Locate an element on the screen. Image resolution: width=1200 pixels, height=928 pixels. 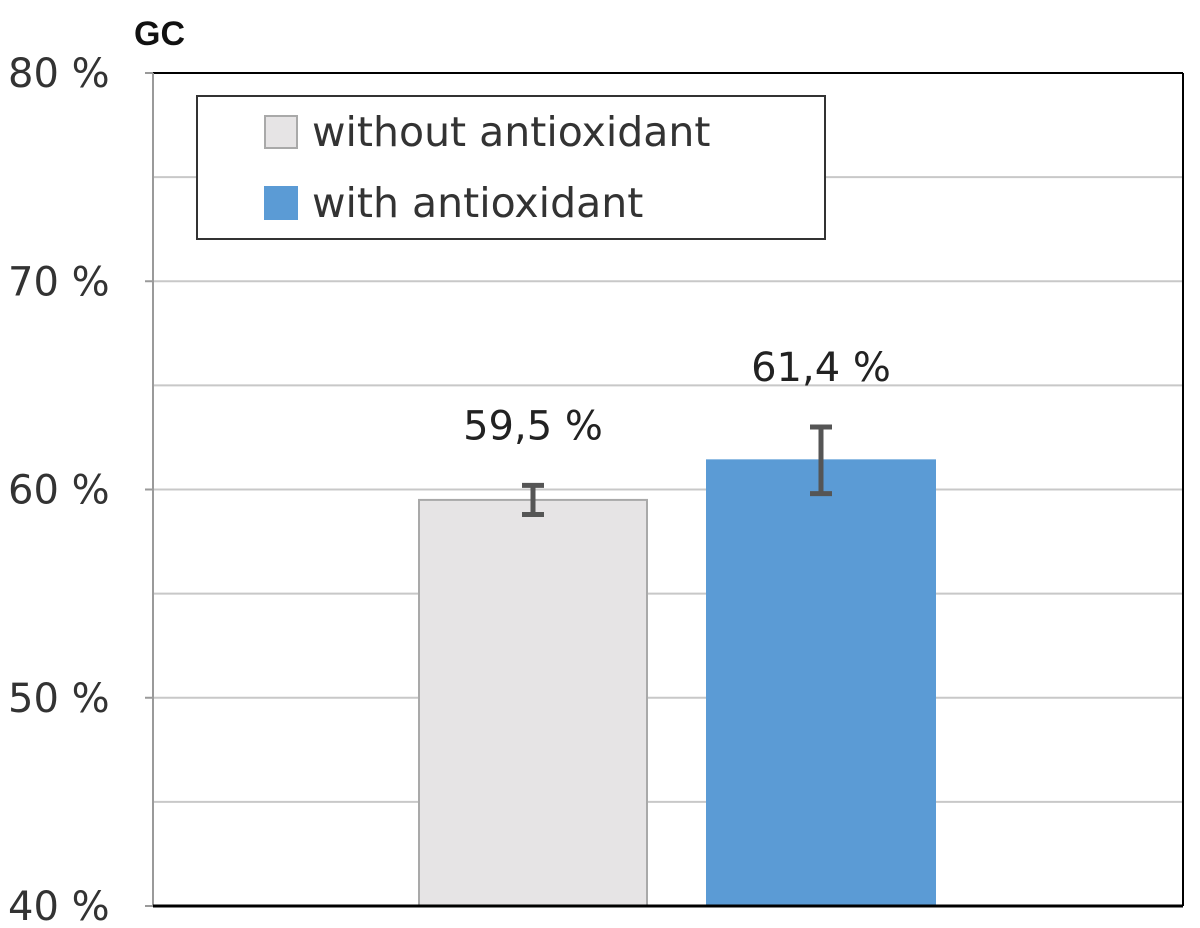
y-tick-label: 60 % is located at coordinates (59, 491).